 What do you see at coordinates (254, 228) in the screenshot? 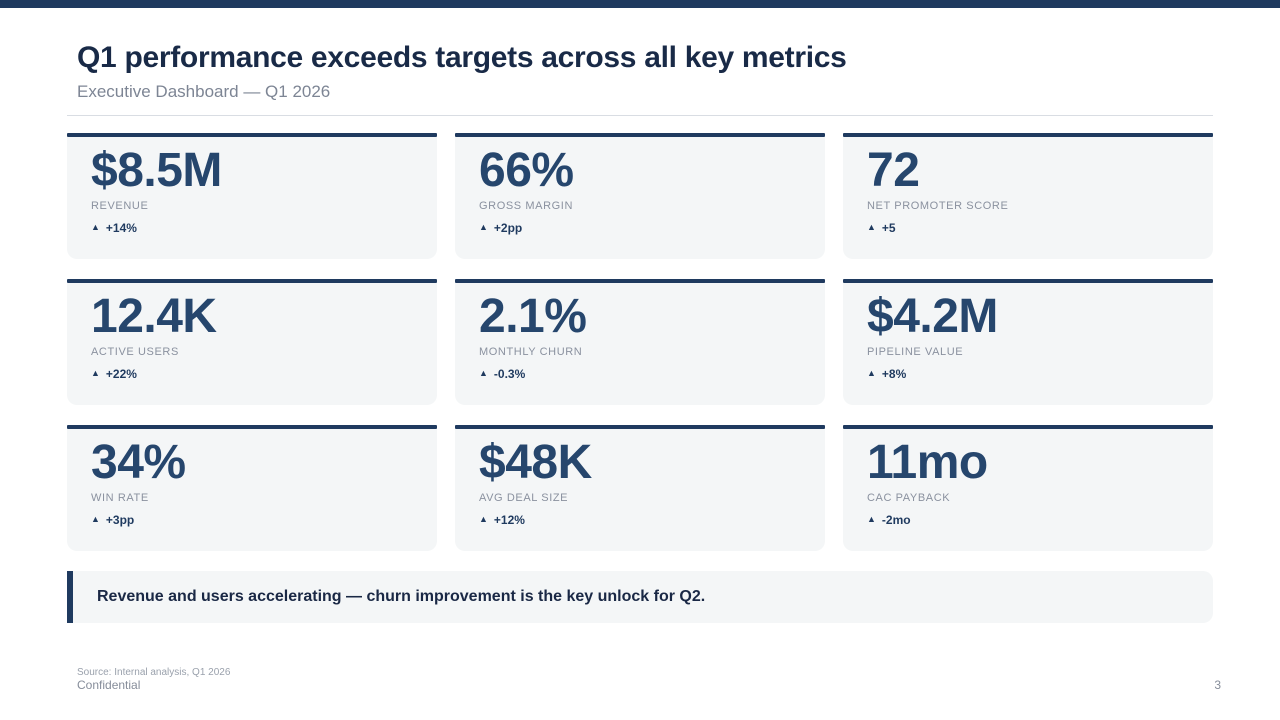
I see `kpi-delta: ▲ +14%` at bounding box center [254, 228].